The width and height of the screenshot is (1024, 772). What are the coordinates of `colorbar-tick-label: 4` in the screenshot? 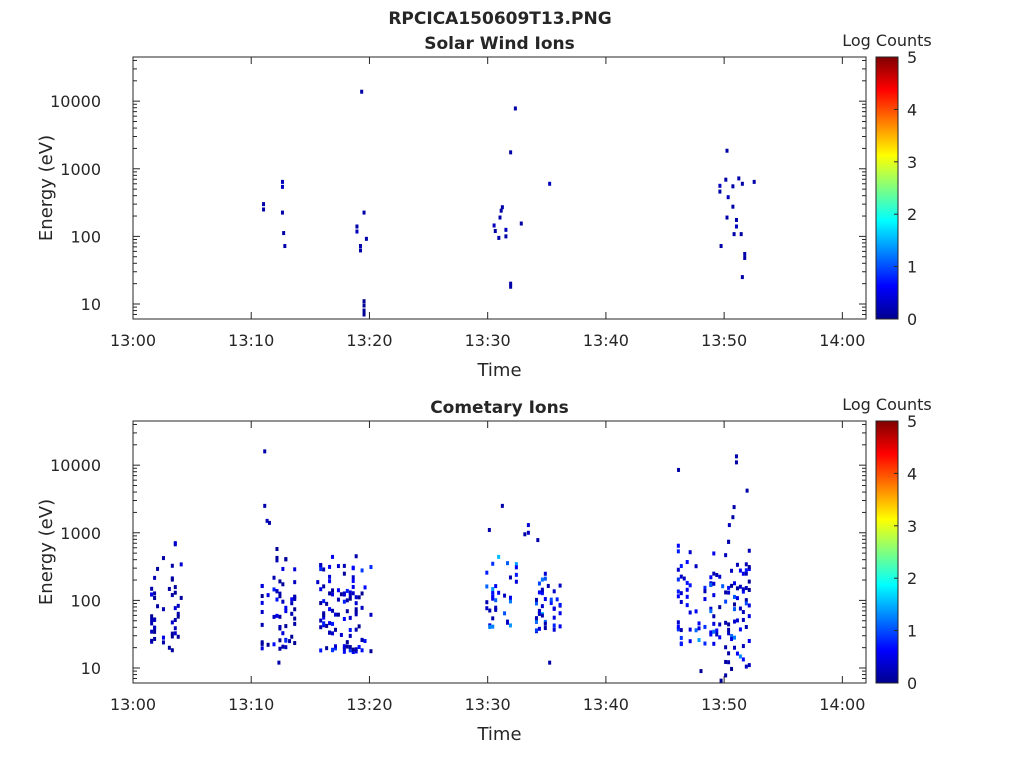 It's located at (912, 473).